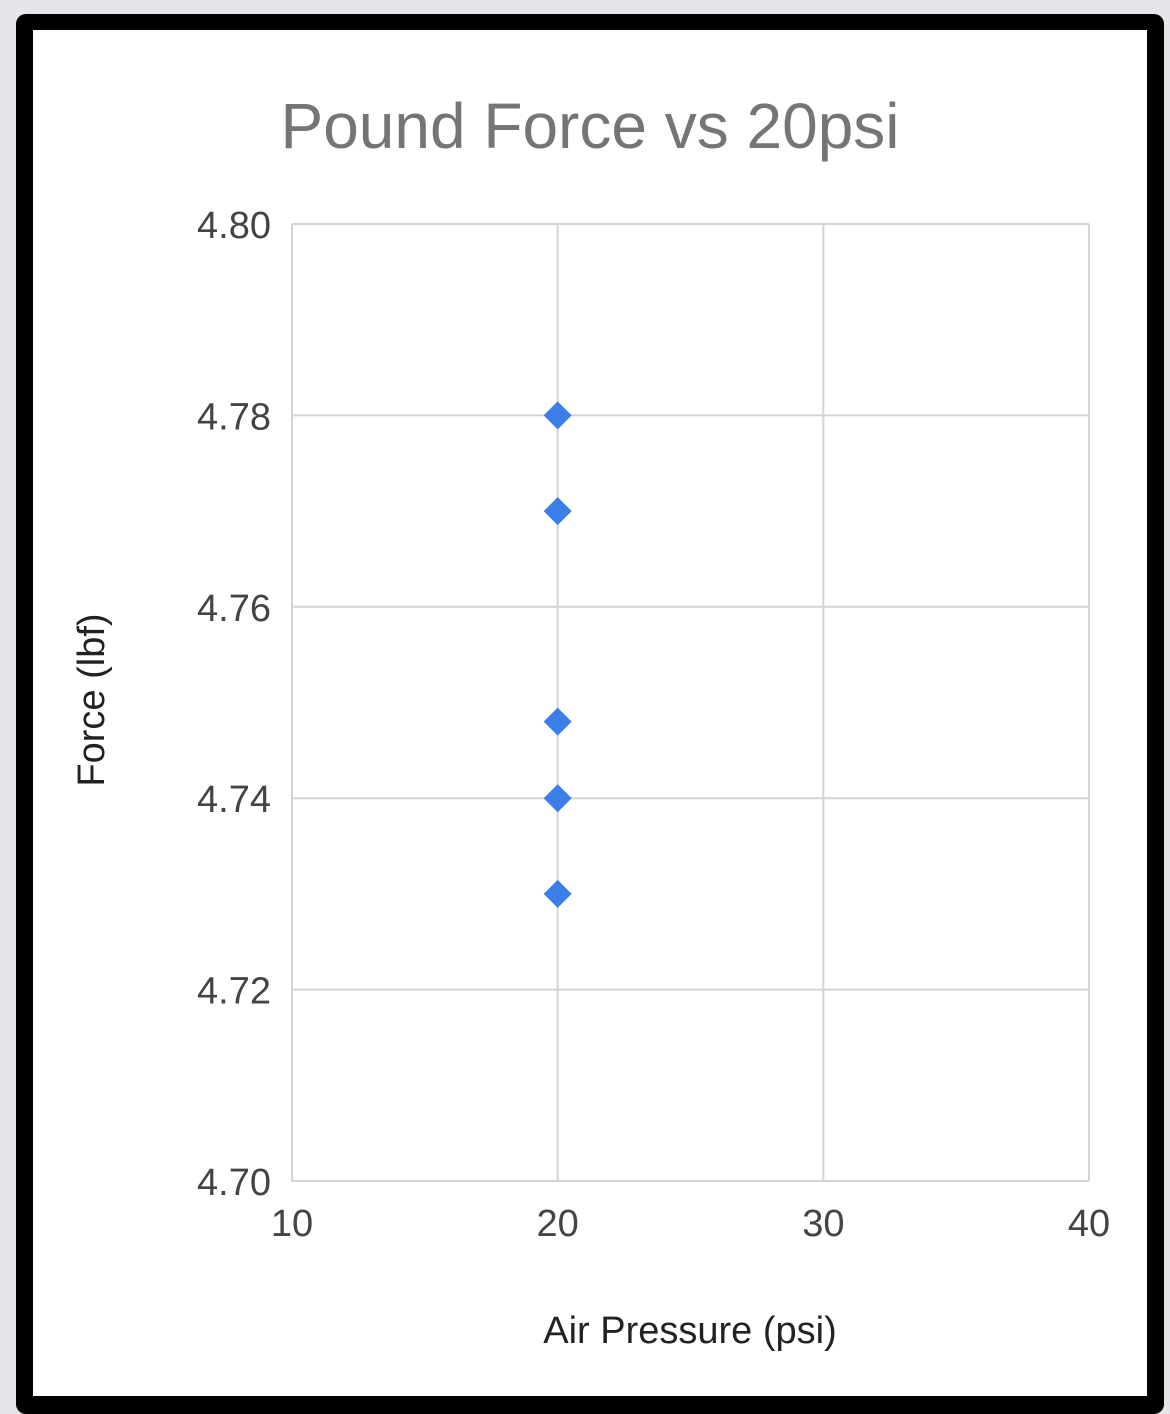  I want to click on y-axis-title: Force (lbf), so click(92, 699).